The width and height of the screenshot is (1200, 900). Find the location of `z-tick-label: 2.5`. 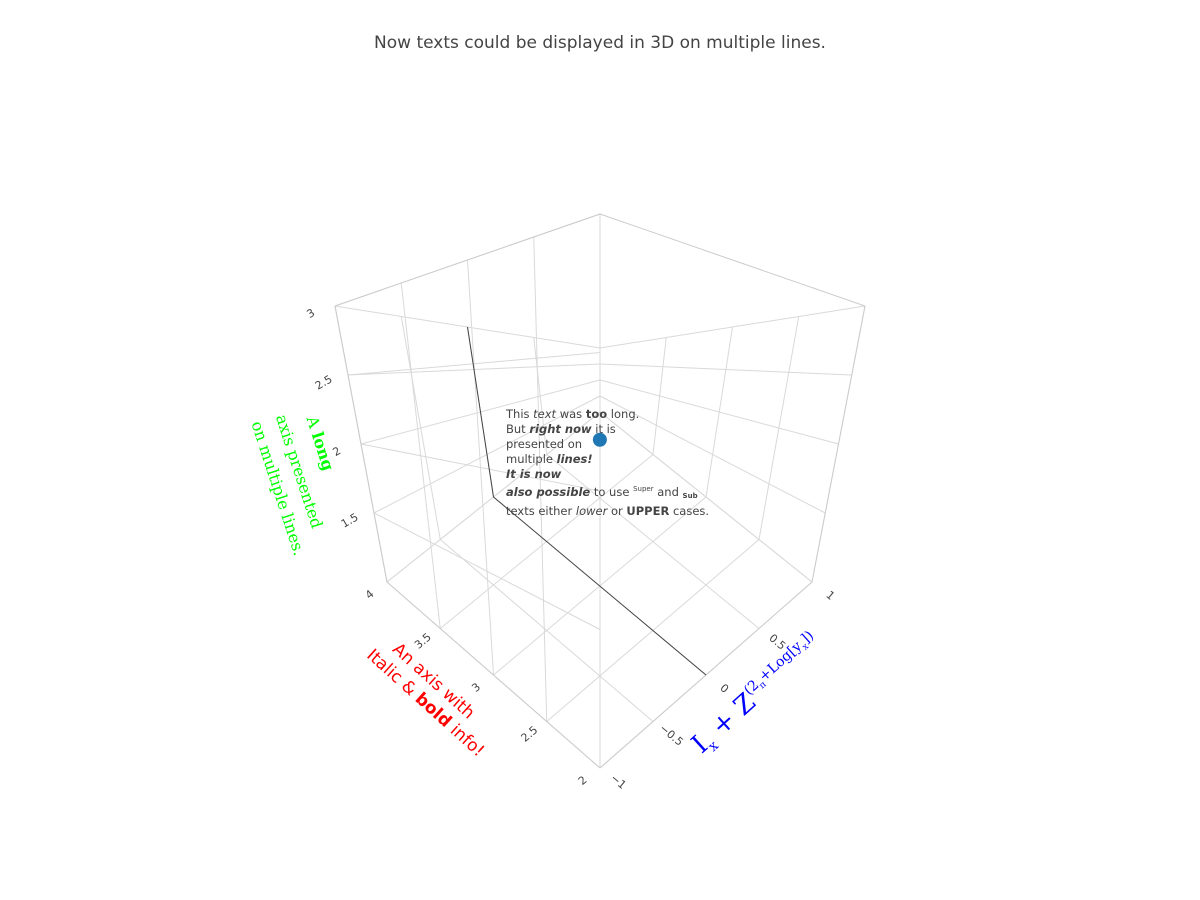

z-tick-label: 2.5 is located at coordinates (324, 383).